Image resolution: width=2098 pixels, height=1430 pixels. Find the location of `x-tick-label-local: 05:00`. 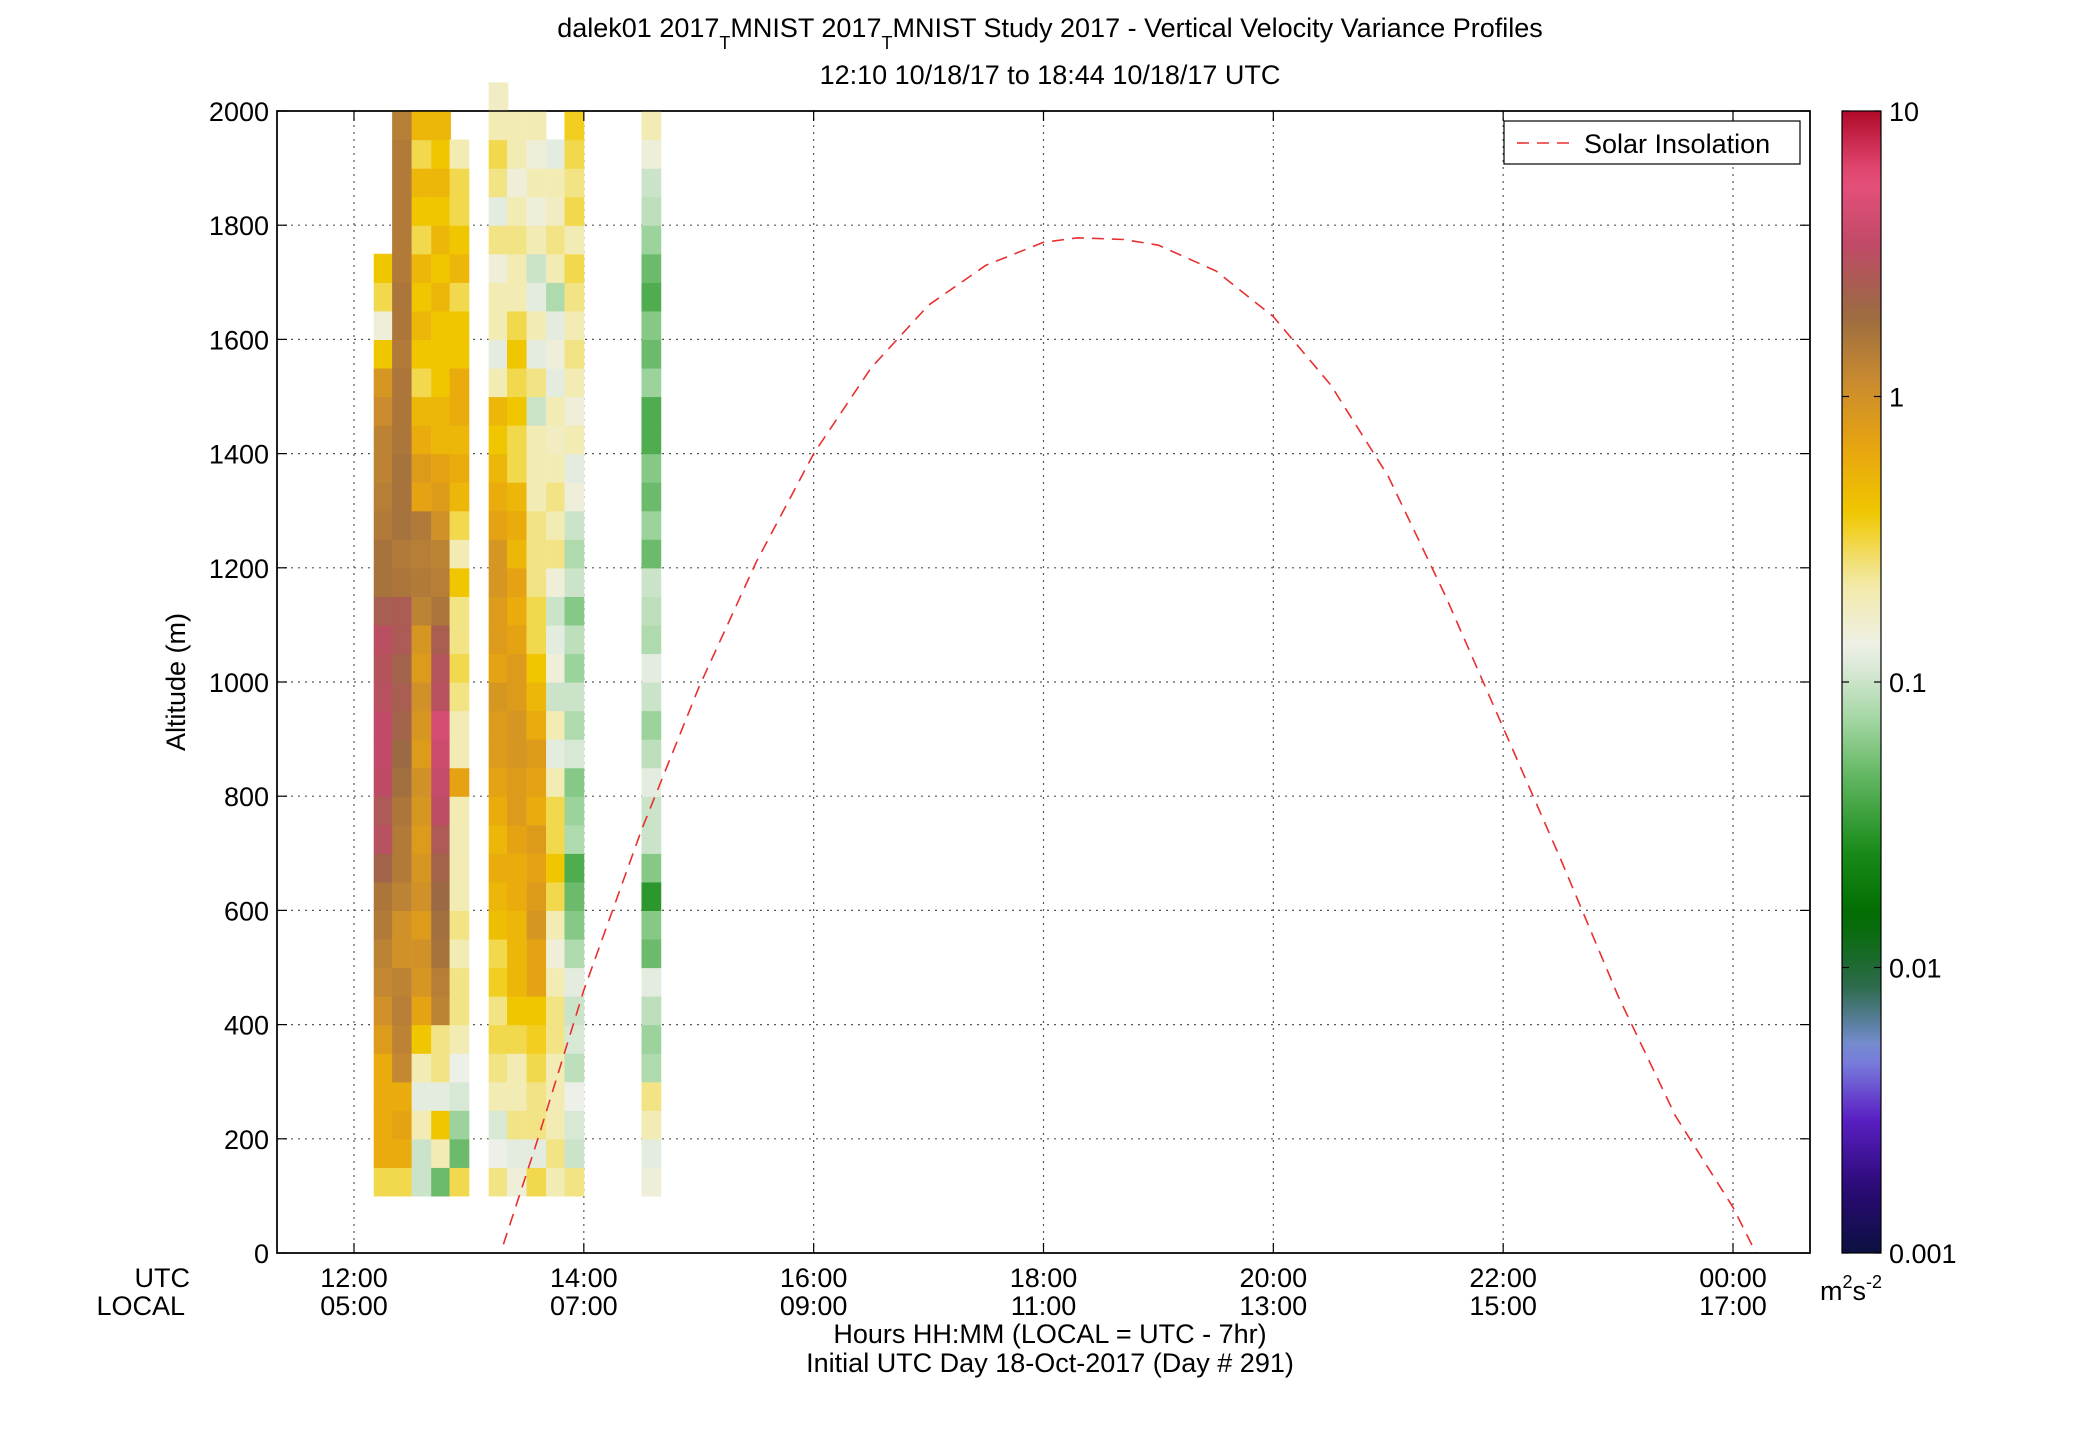

x-tick-label-local: 05:00 is located at coordinates (354, 1306).